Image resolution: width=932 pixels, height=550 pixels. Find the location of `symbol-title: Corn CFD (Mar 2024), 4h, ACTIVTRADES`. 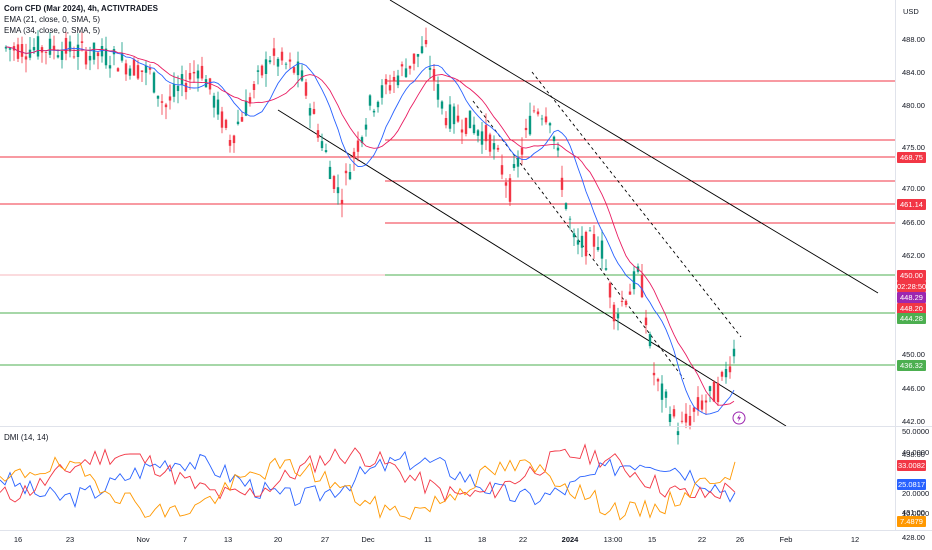

symbol-title: Corn CFD (Mar 2024), 4h, ACTIVTRADES is located at coordinates (81, 8).